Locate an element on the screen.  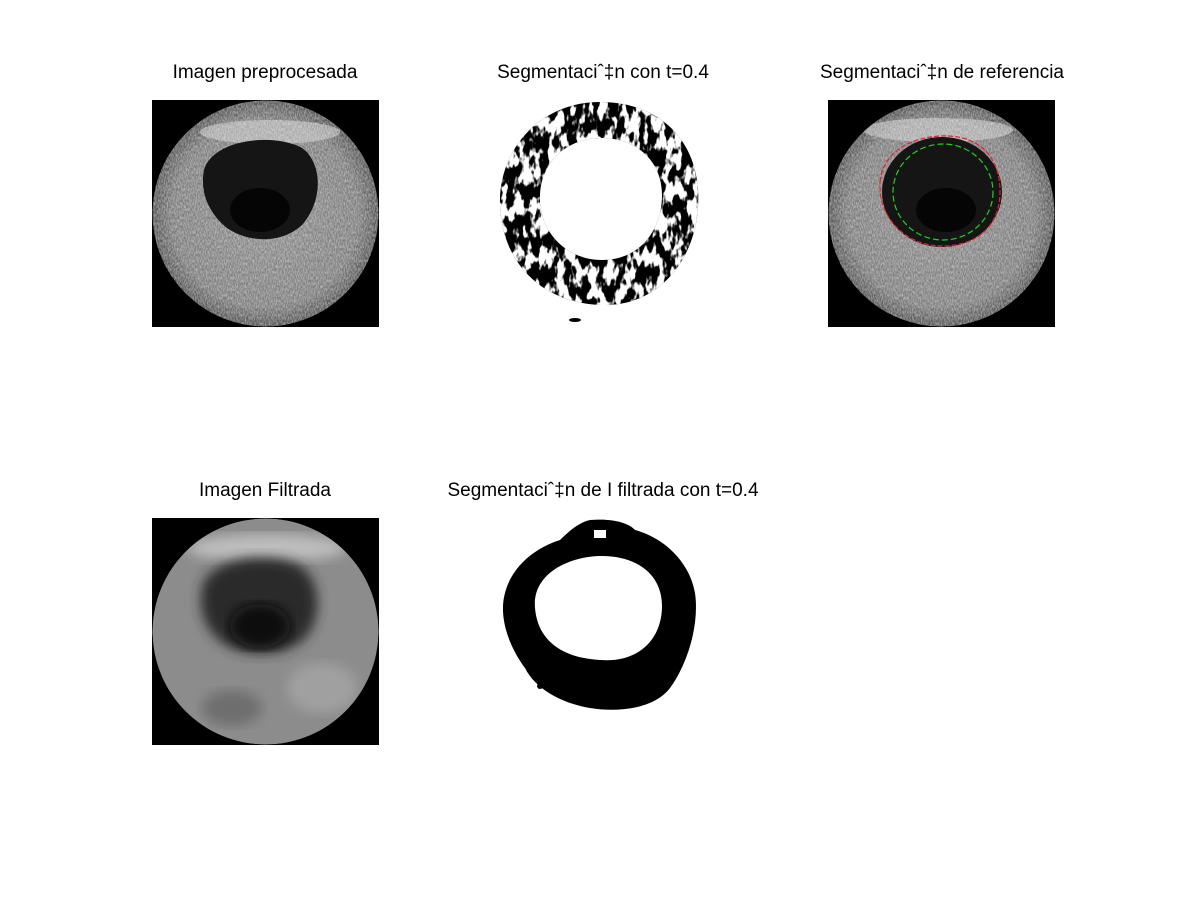
segmentation-title: Segmentaciˆ‡n con t=0.4 is located at coordinates (603, 72).